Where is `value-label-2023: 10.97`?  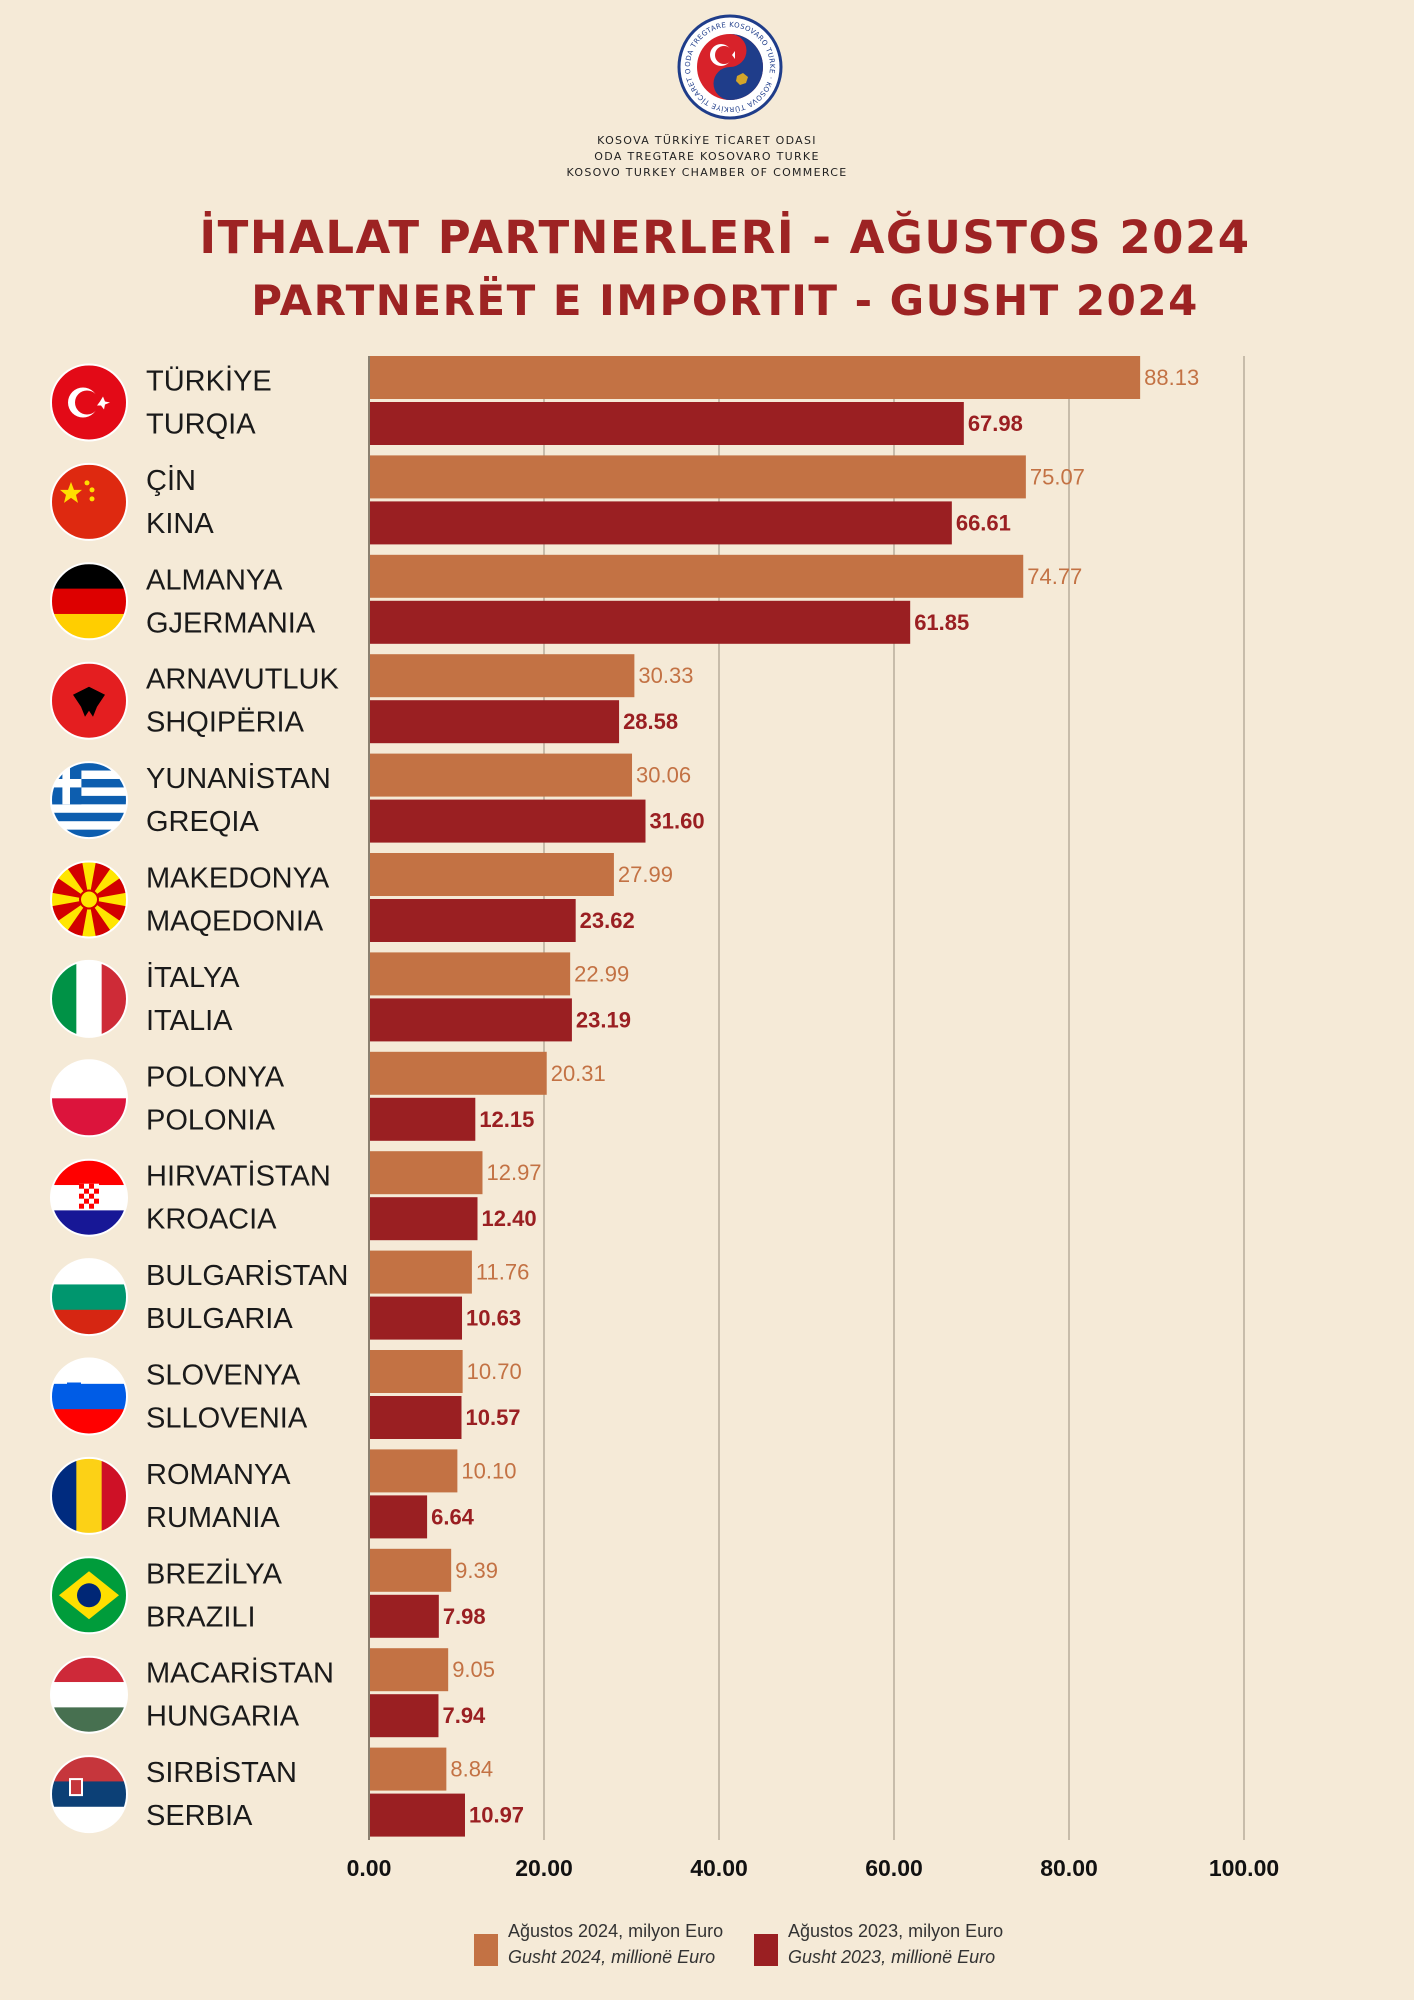
value-label-2023: 10.97 is located at coordinates (496, 1815).